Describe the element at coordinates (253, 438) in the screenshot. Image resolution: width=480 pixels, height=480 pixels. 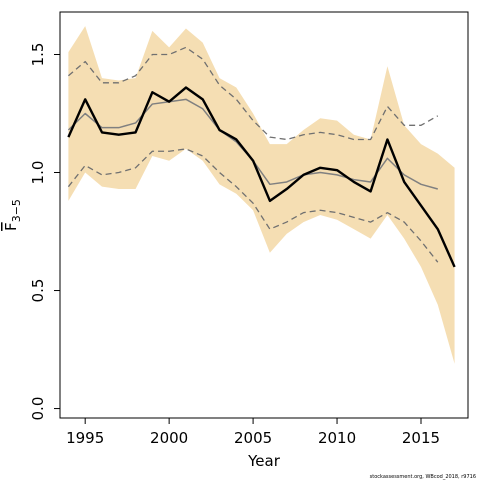
I see `x-tick-label: 2005` at that location.